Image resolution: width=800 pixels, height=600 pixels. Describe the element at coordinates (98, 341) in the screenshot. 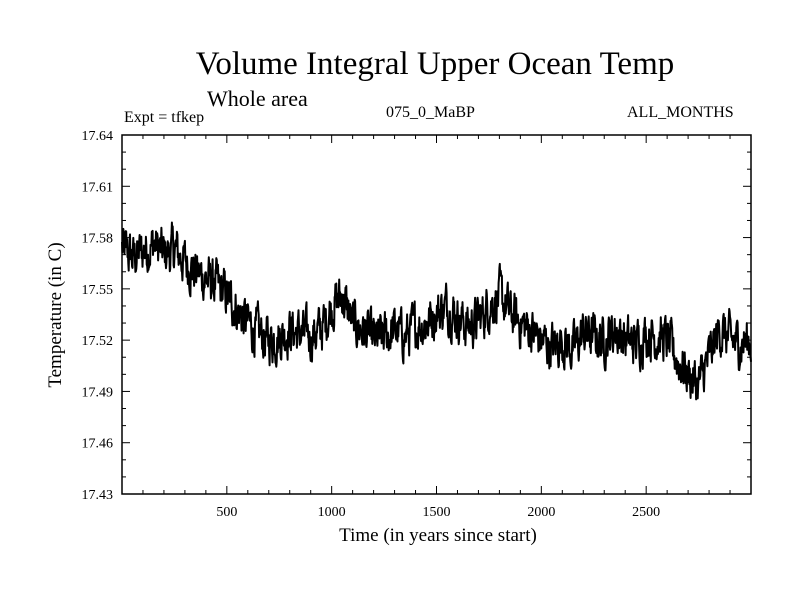

I see `y-tick-label: 17.52` at that location.